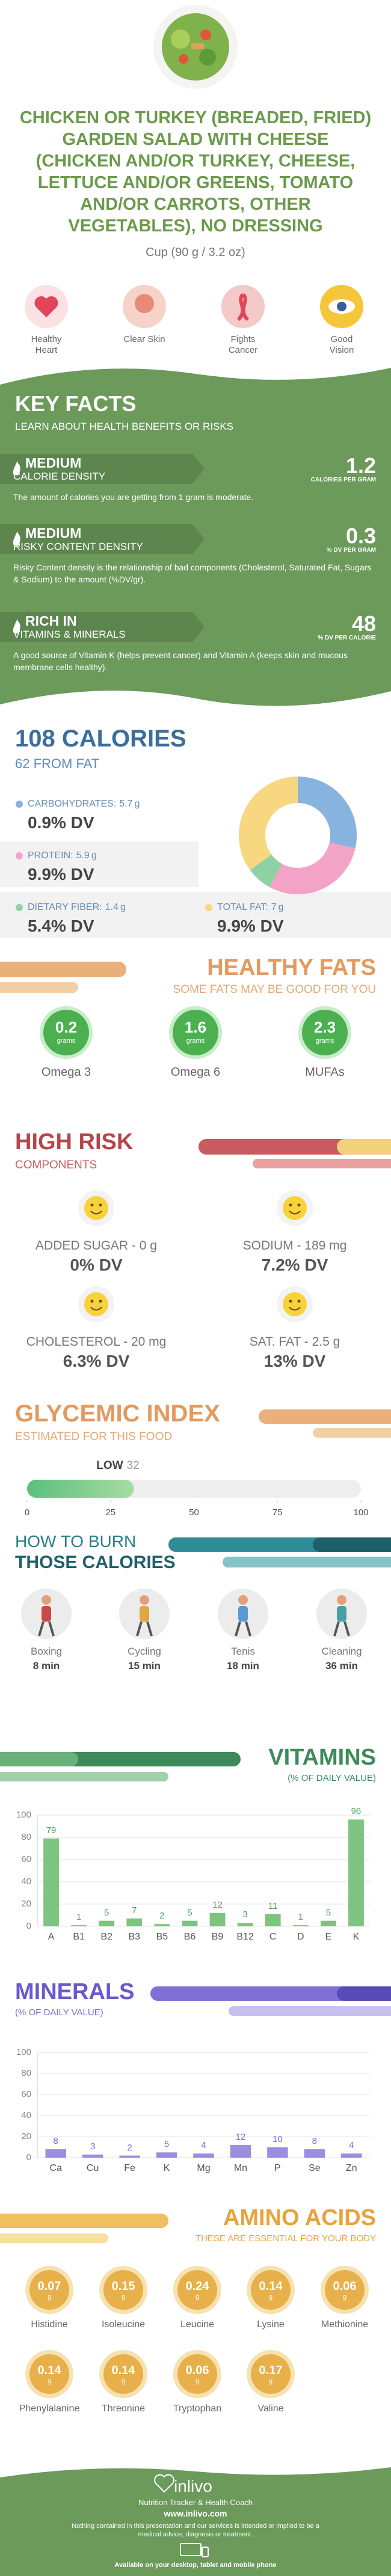  Describe the element at coordinates (78, 546) in the screenshot. I see `fact-name: RISKY CONTENT DENSITY` at that location.